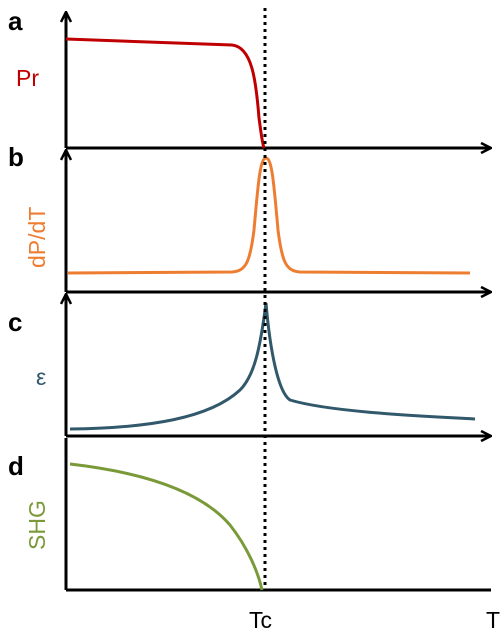  I want to click on panel-a-letter: a, so click(15, 21).